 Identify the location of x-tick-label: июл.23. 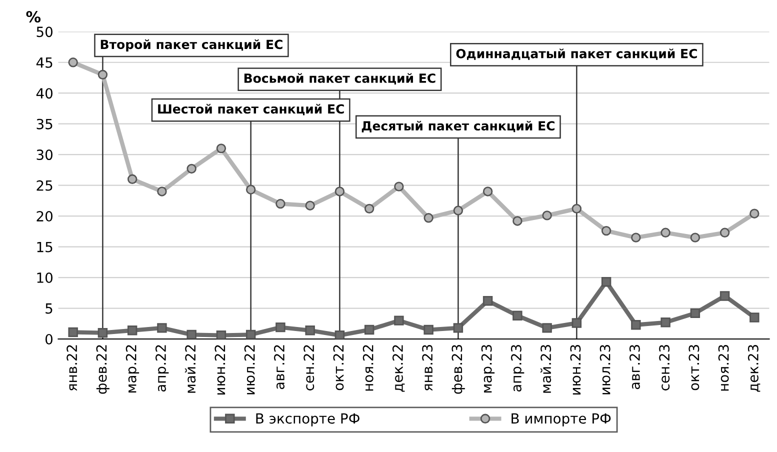
(605, 369).